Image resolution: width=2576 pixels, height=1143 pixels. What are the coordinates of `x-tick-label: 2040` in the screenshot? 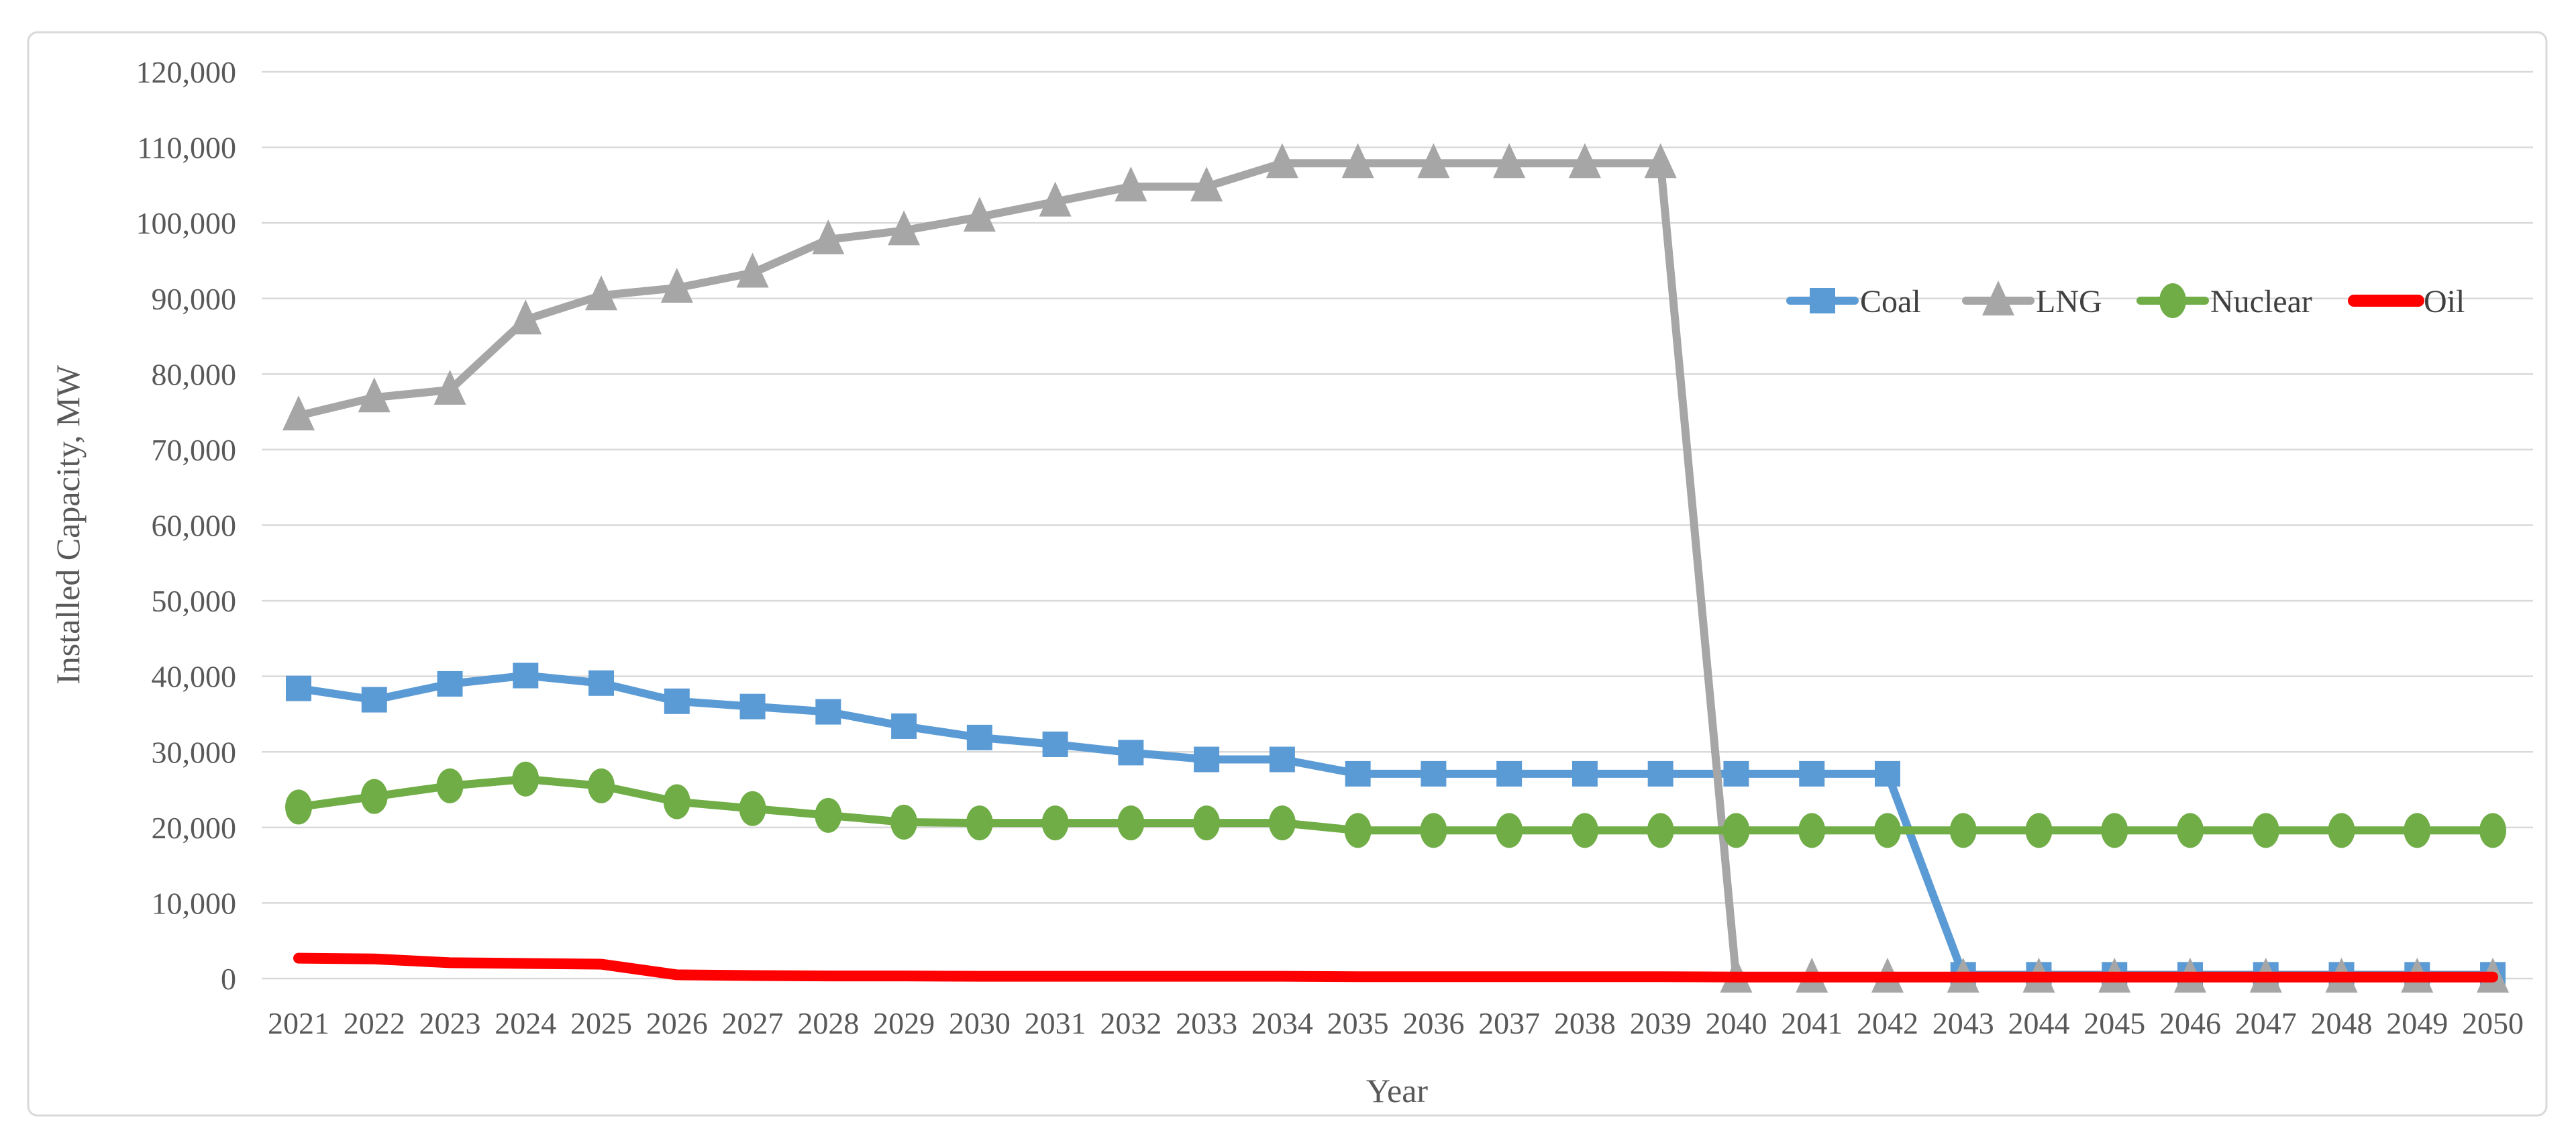 It's located at (1736, 1023).